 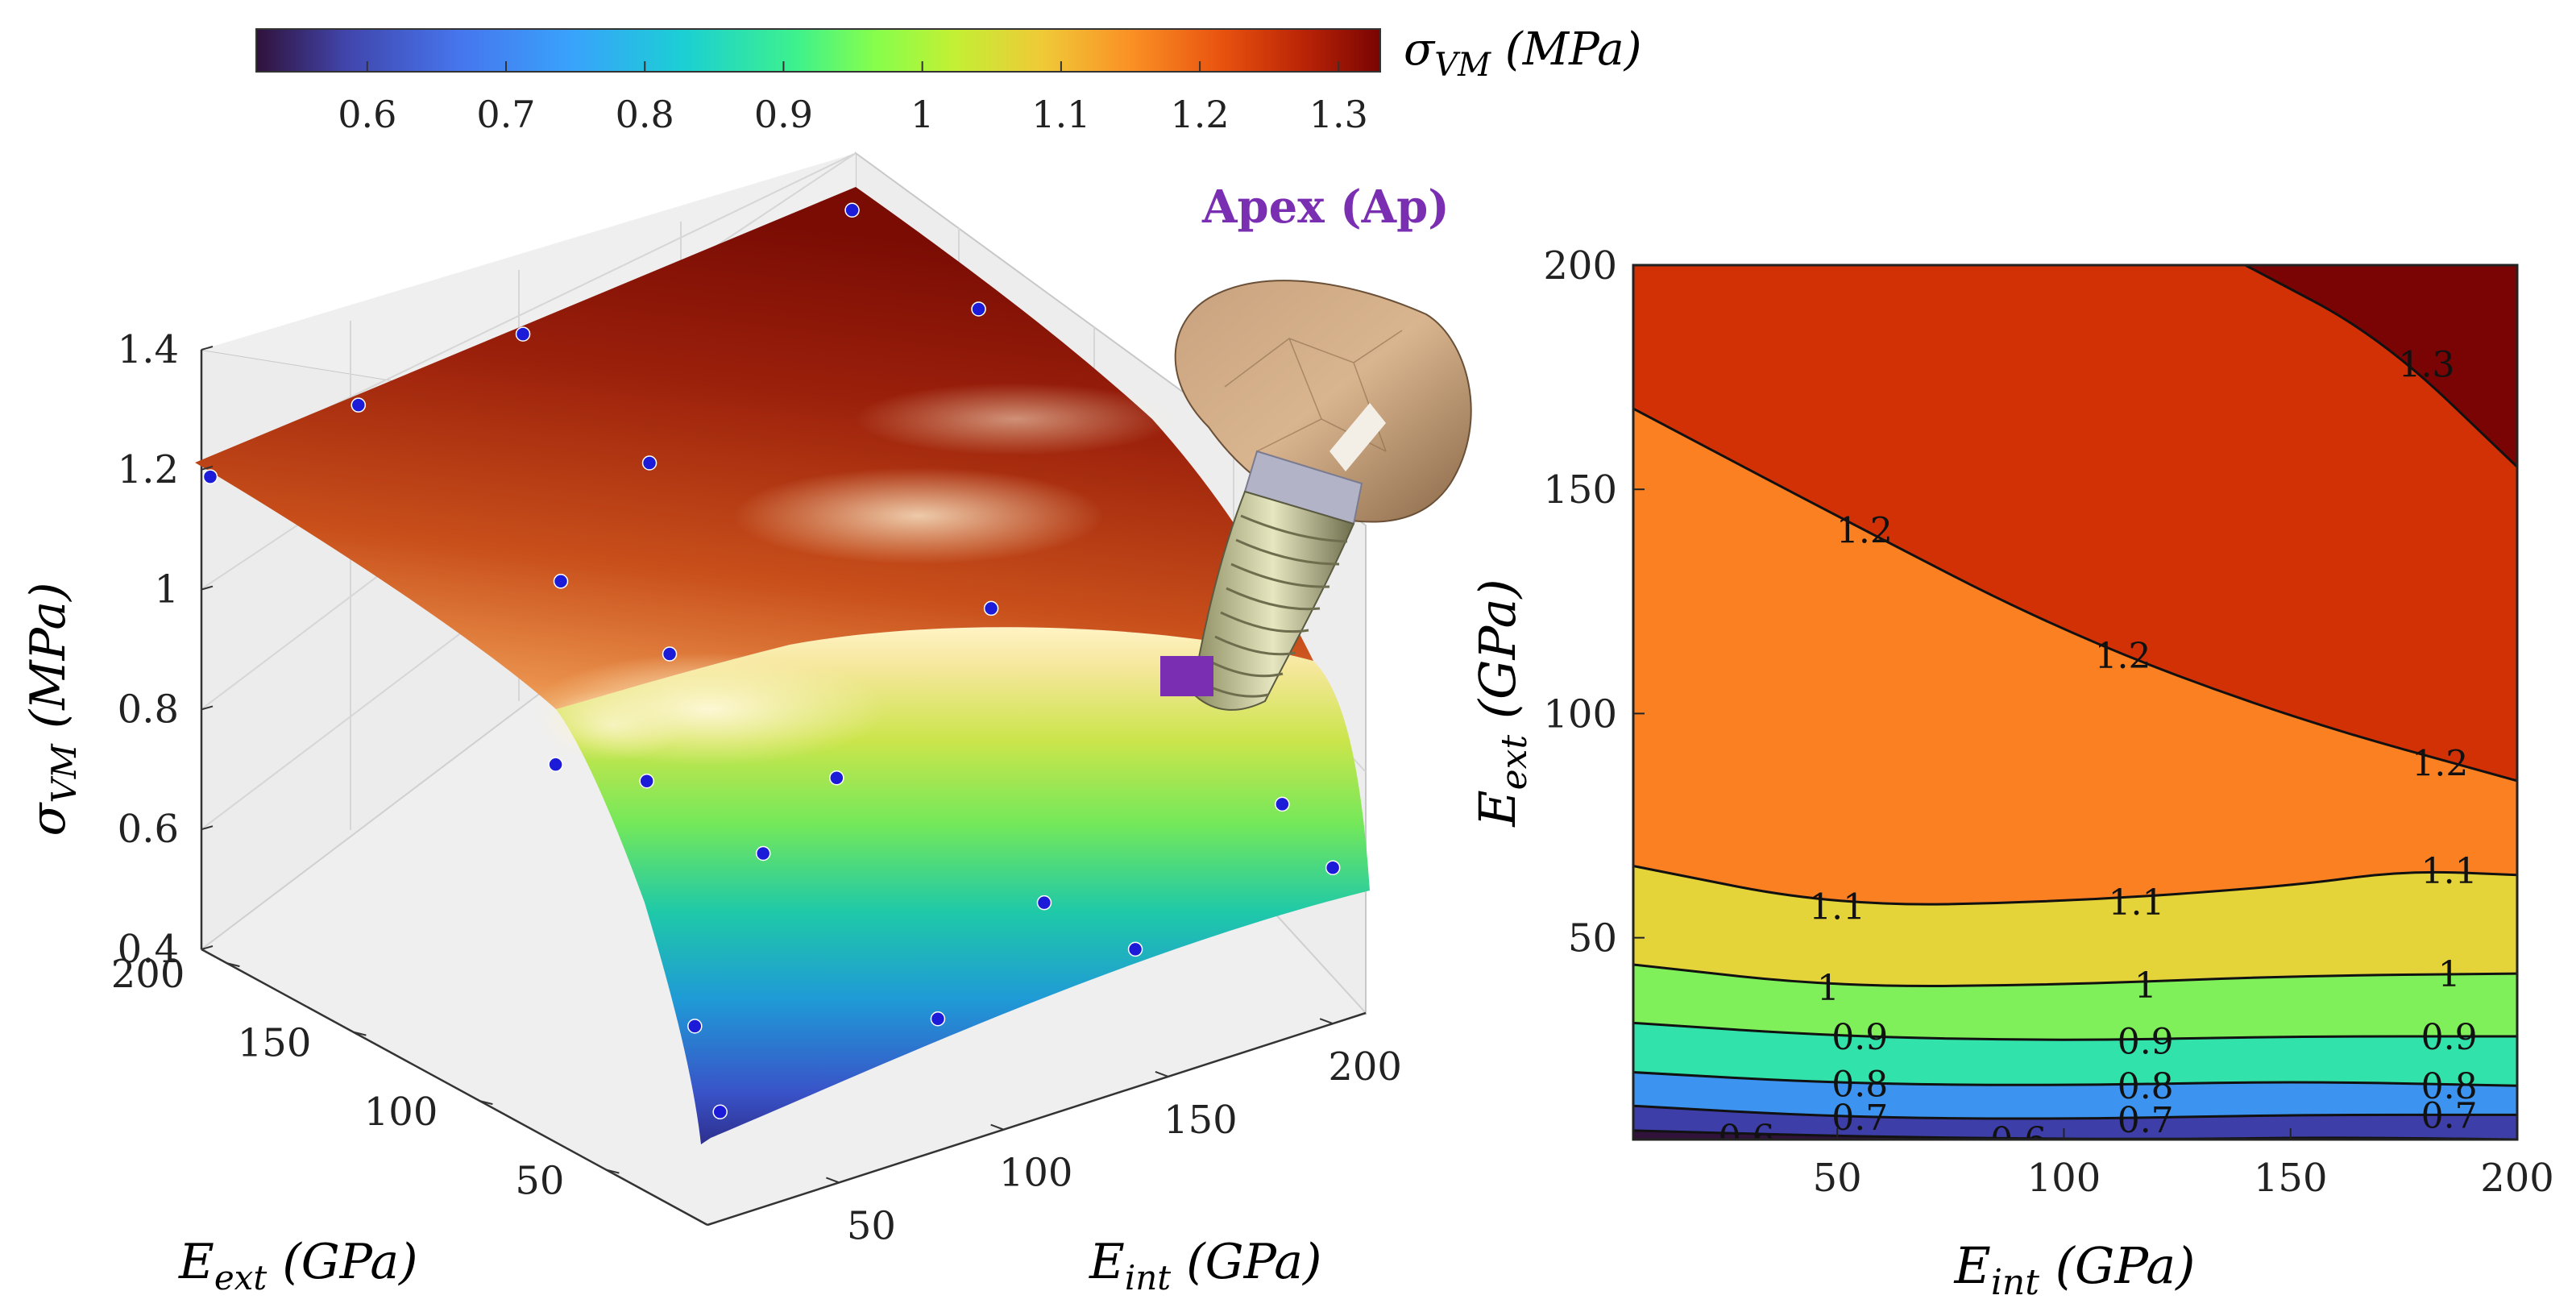 I want to click on colorbar-tick-label: 0.6, so click(x=367, y=114).